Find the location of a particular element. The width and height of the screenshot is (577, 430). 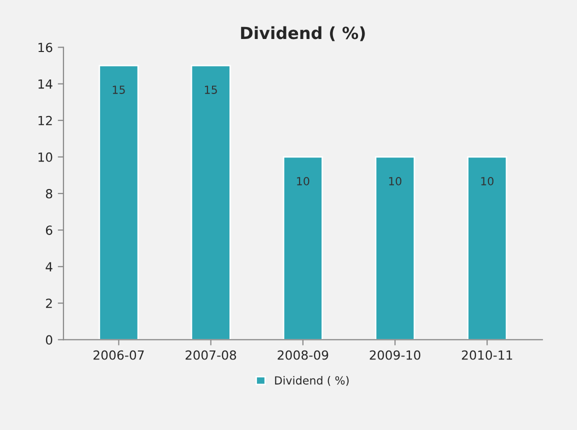

x-tick-label: 2009-10 is located at coordinates (395, 355).